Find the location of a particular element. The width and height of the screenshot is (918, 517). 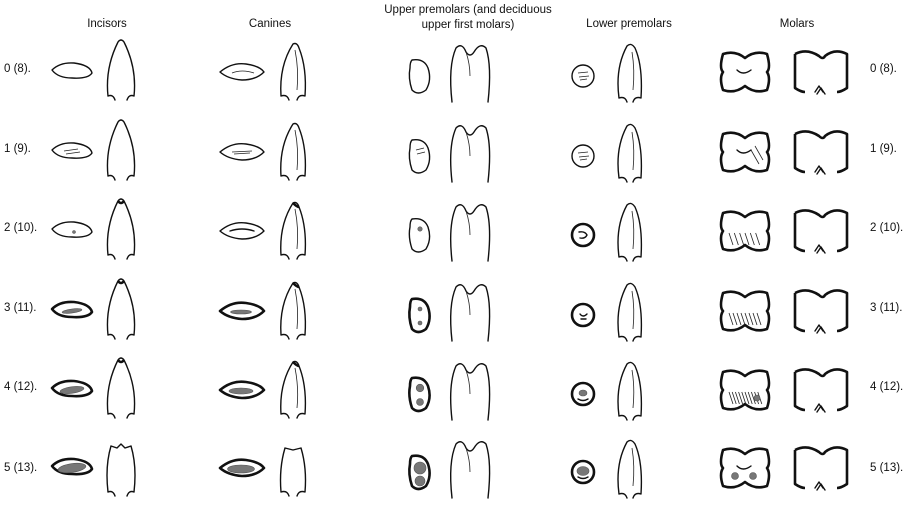

row-label-right: 3 (11). is located at coordinates (886, 308).